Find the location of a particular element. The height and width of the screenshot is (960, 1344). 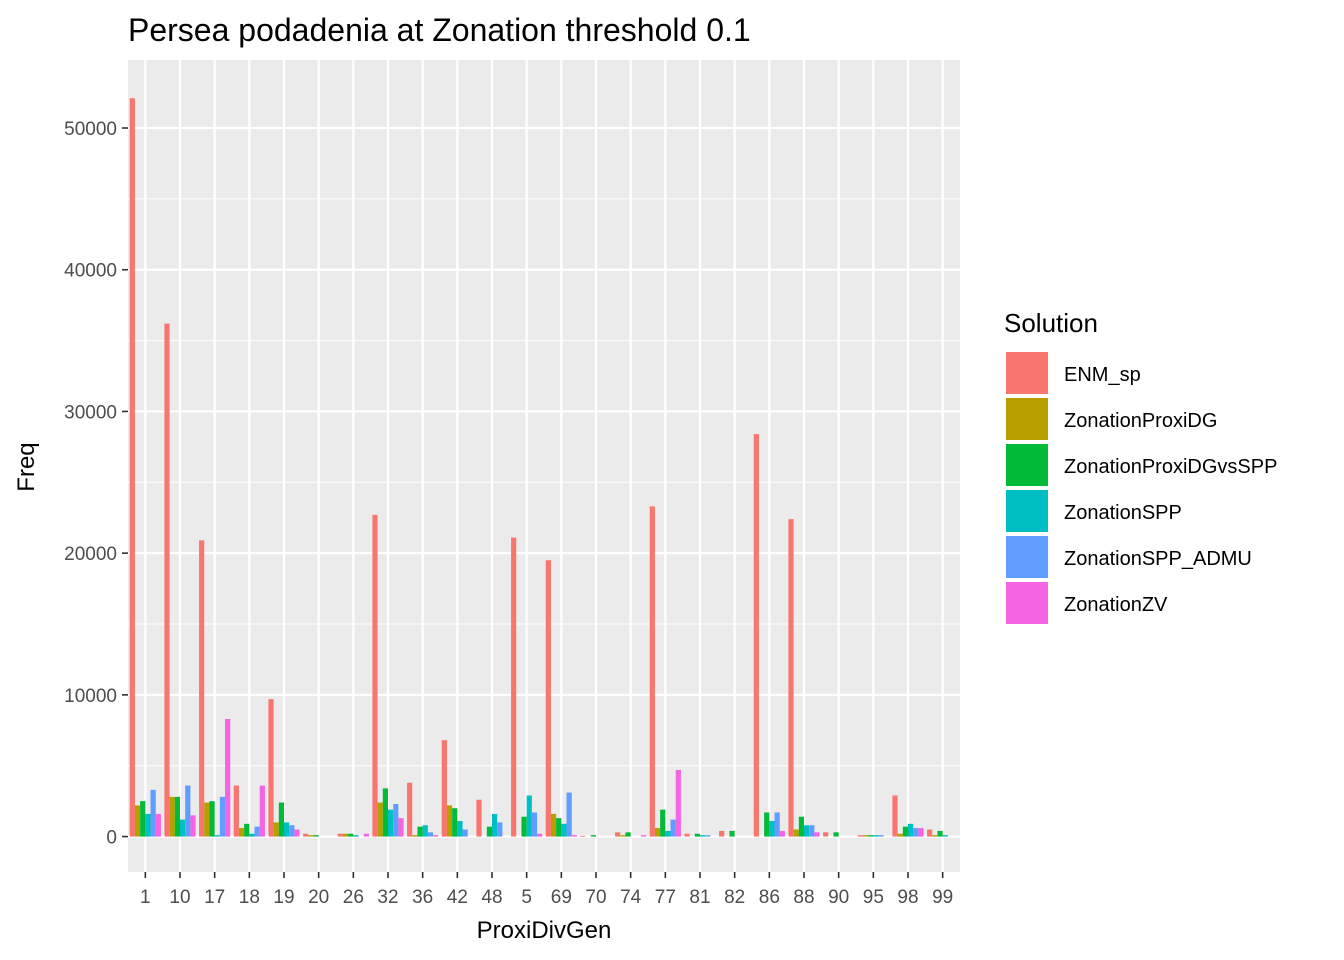

x-tick-label: 70 is located at coordinates (595, 897).